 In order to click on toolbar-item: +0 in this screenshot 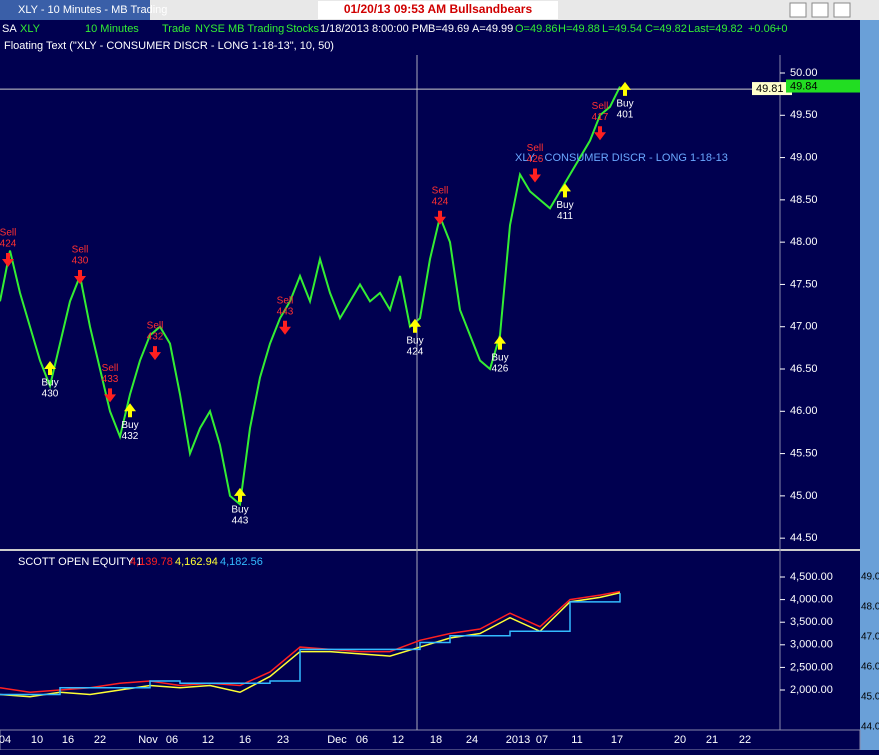, I will do `click(781, 29)`.